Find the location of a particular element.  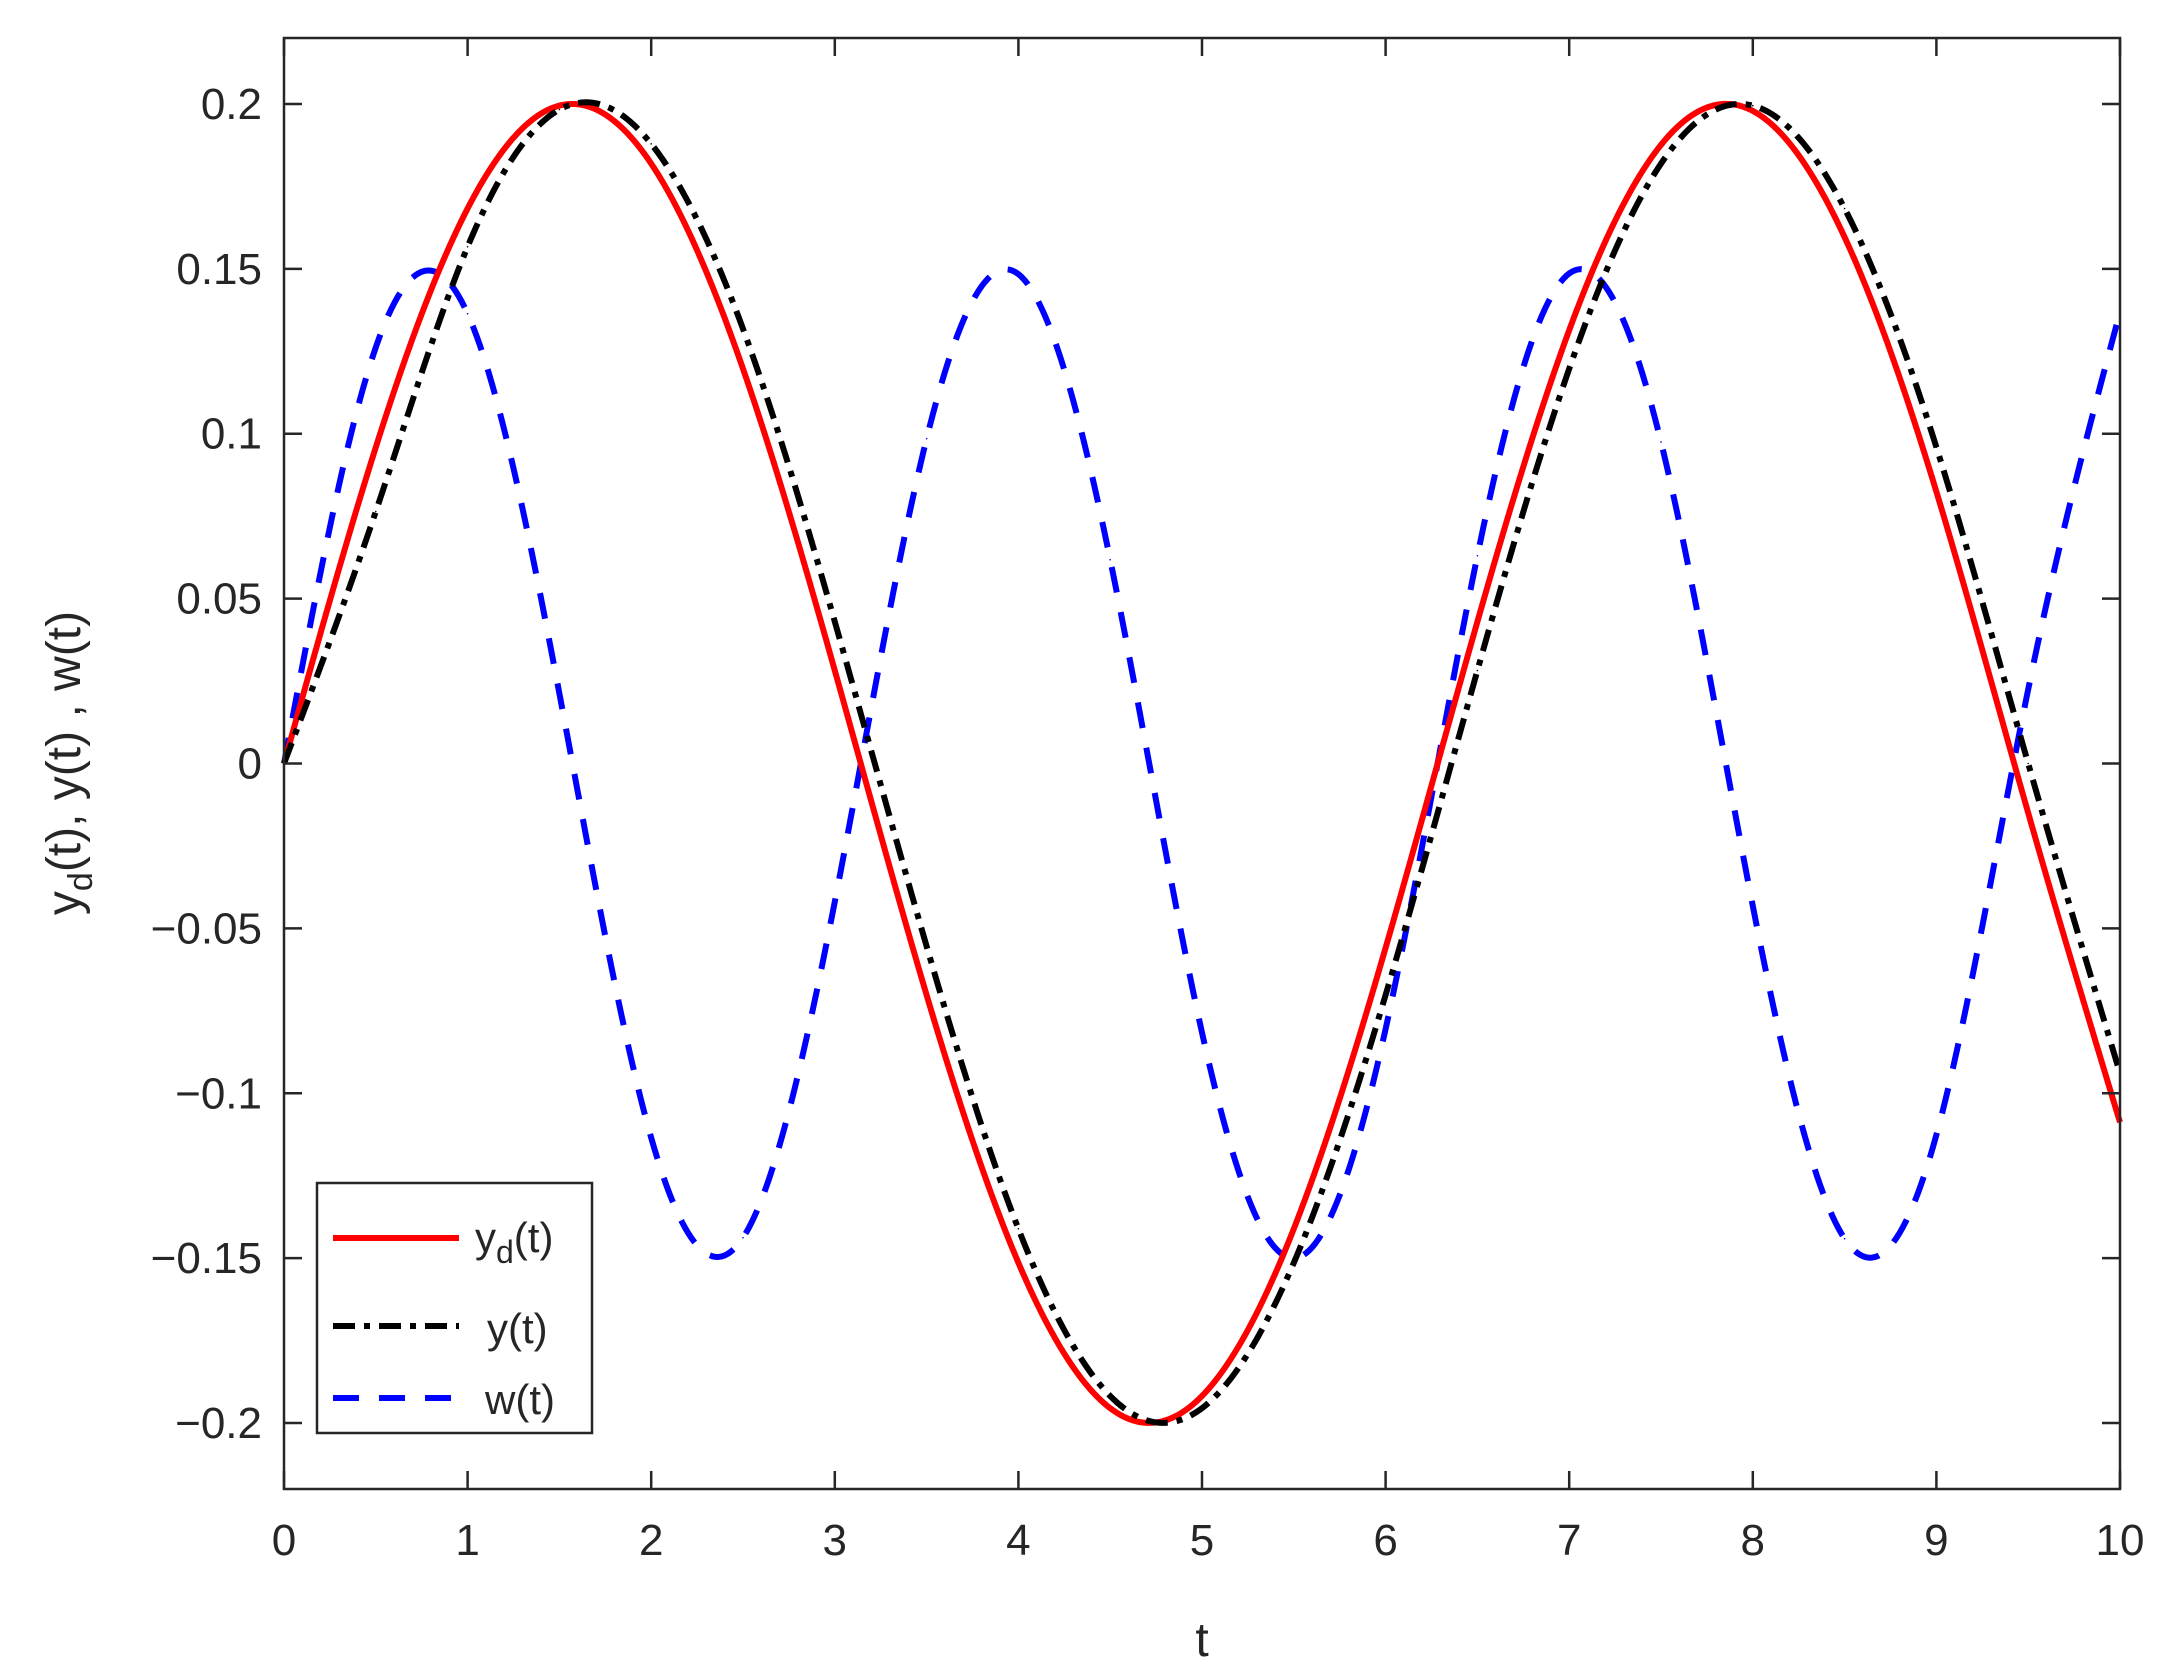

x-tick-labels: 0 1 2 3 4 5 6 7 8 9 10 is located at coordinates (1208, 1540).